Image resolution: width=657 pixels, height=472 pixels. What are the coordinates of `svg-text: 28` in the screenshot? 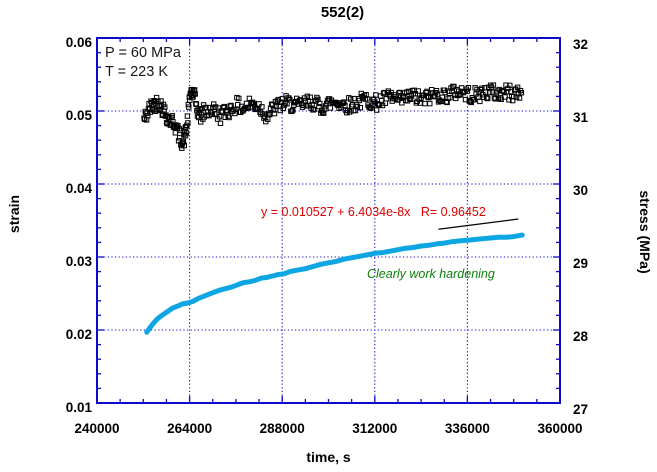 It's located at (581, 336).